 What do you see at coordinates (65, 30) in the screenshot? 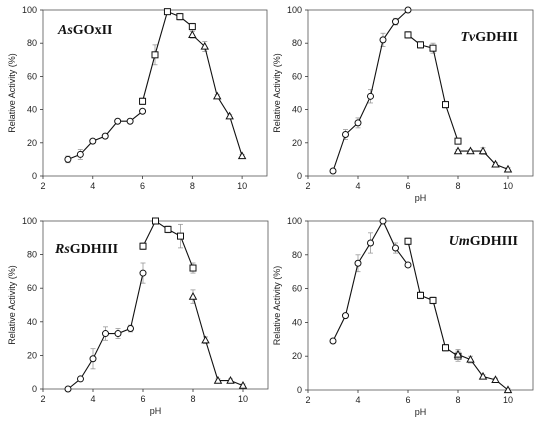
I see `panel-title-species: As` at bounding box center [65, 30].